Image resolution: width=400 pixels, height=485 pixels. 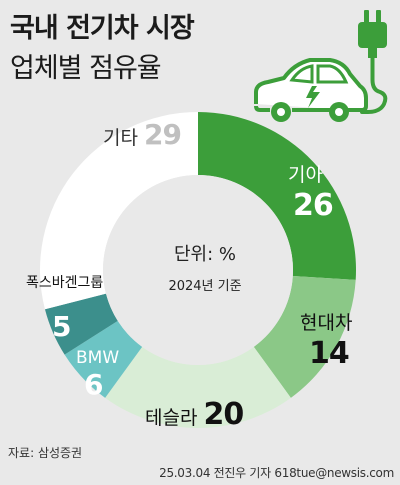 I want to click on plug-icon, so click(x=372, y=34).